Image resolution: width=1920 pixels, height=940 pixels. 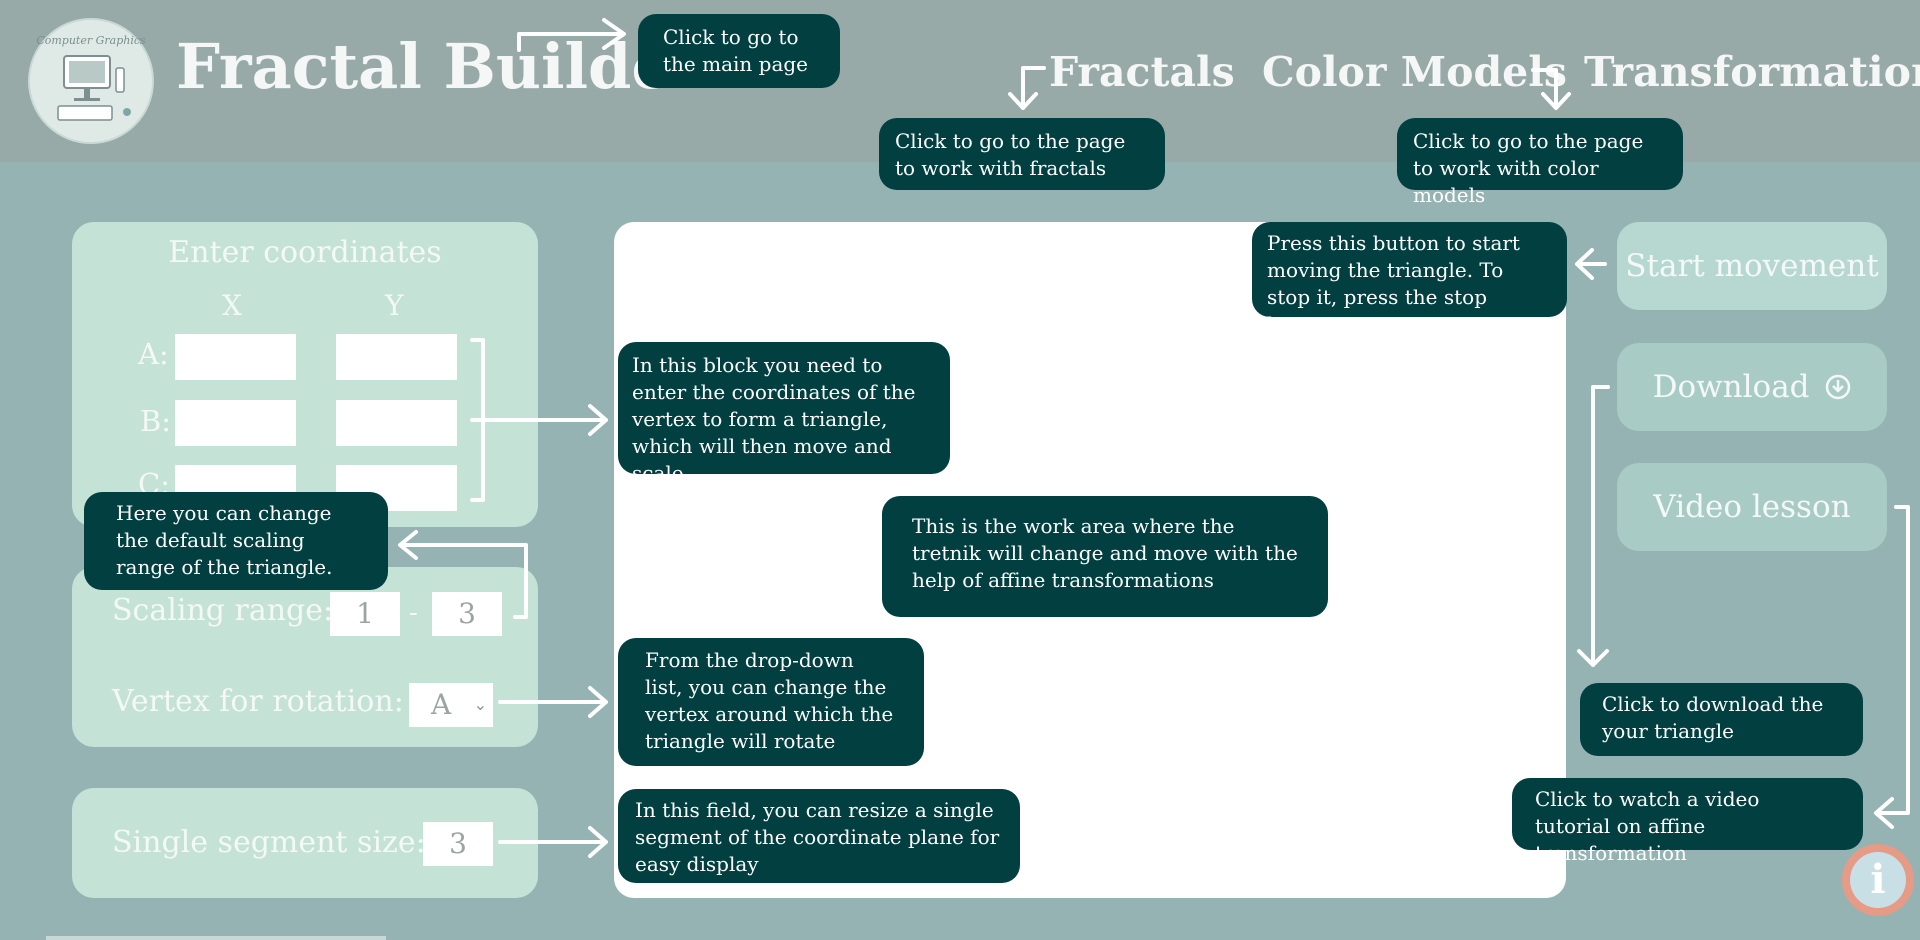 I want to click on download-label: Download, so click(x=1731, y=387).